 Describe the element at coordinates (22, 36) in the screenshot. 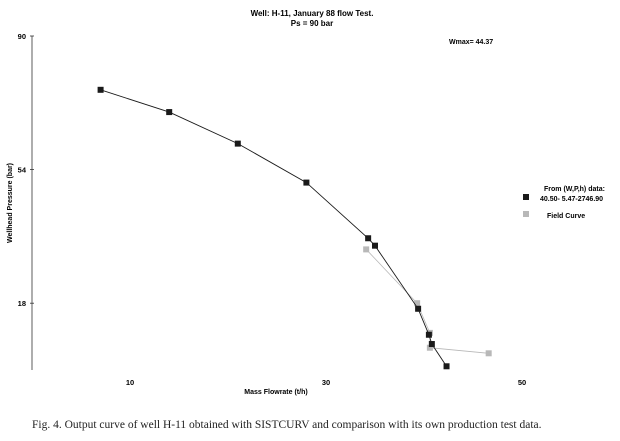

I see `y-tick-label: 90` at that location.